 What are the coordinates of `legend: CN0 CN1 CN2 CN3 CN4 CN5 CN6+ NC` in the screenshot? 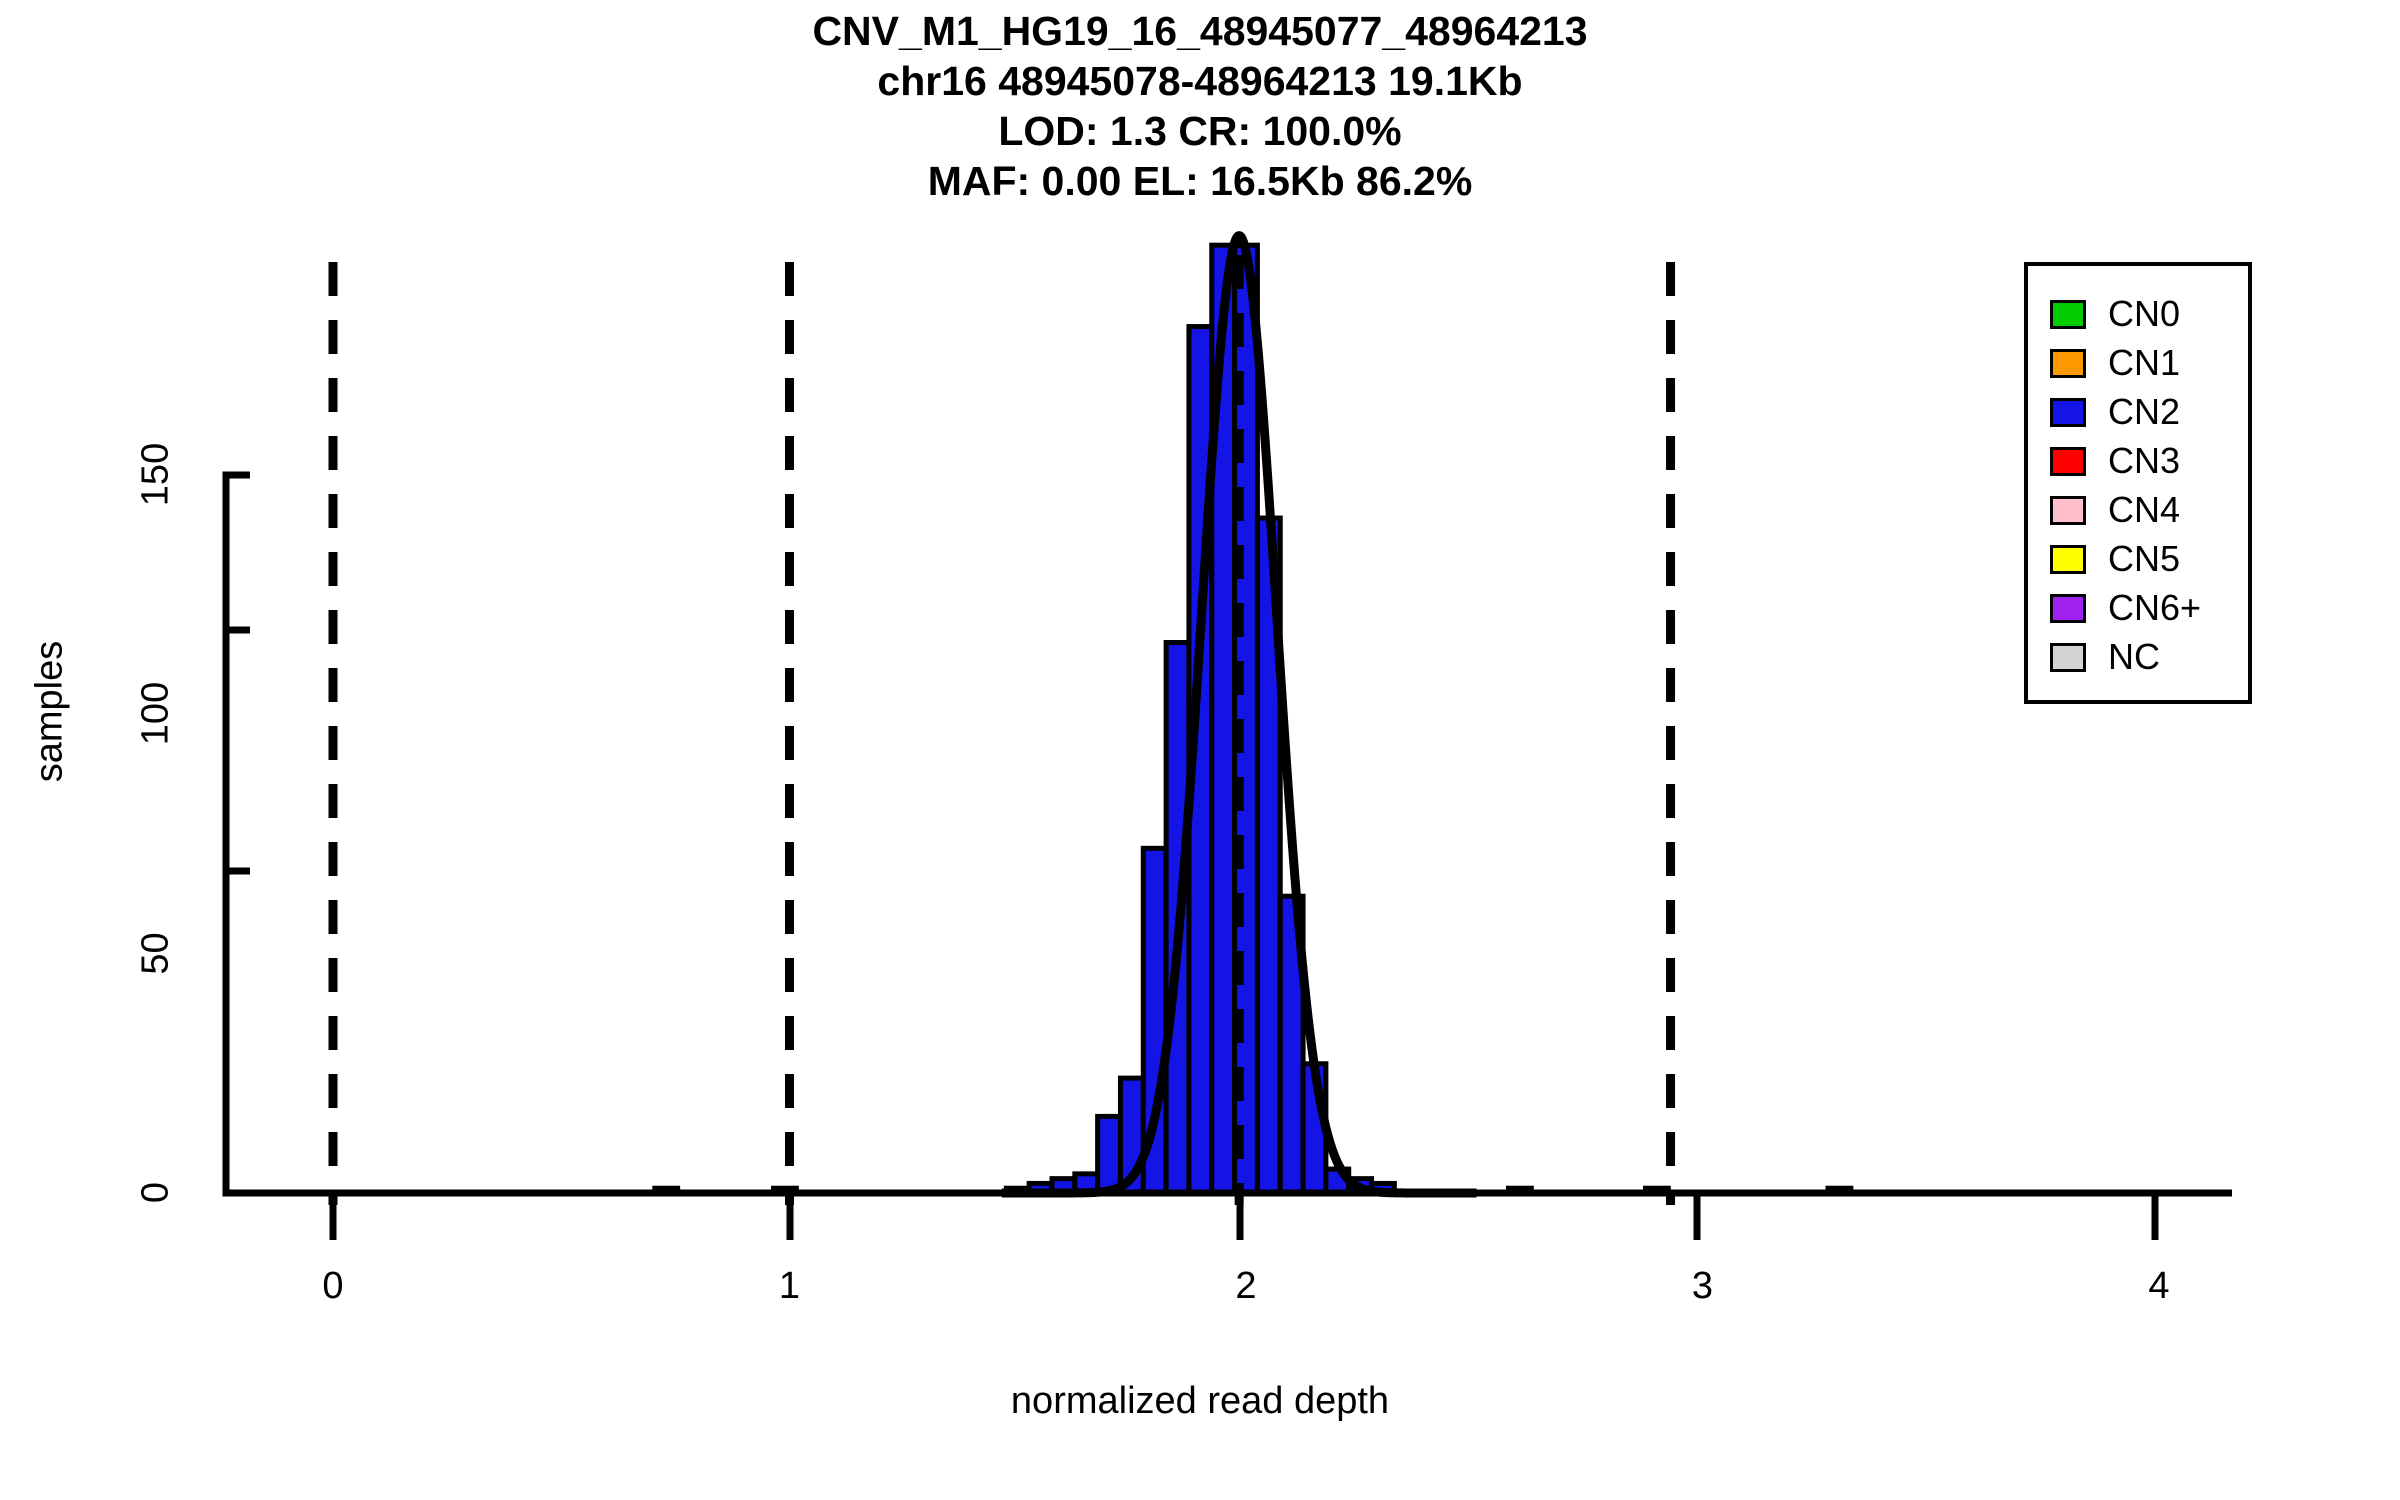 It's located at (2138, 483).